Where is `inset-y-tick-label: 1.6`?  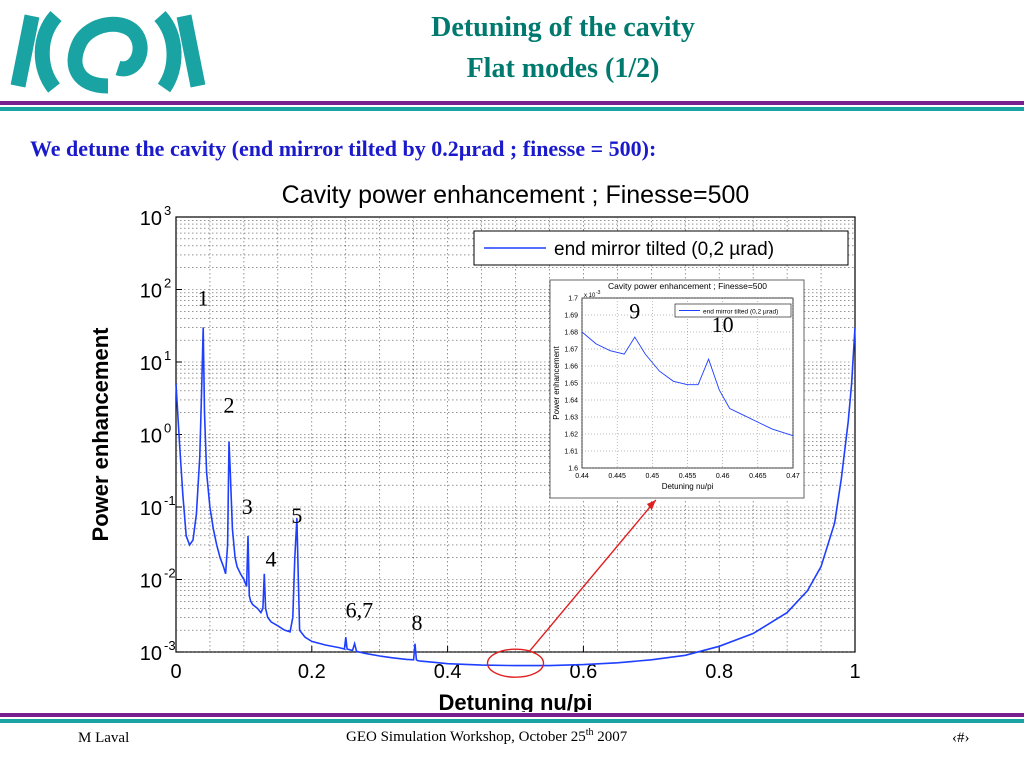
inset-y-tick-label: 1.6 is located at coordinates (573, 469).